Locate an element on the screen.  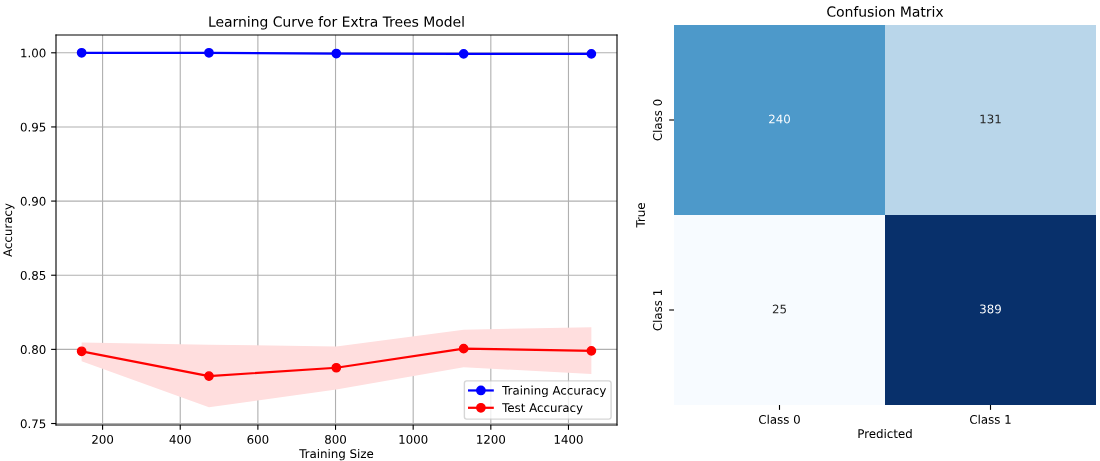
y-tick-label: 1.00 is located at coordinates (33, 53).